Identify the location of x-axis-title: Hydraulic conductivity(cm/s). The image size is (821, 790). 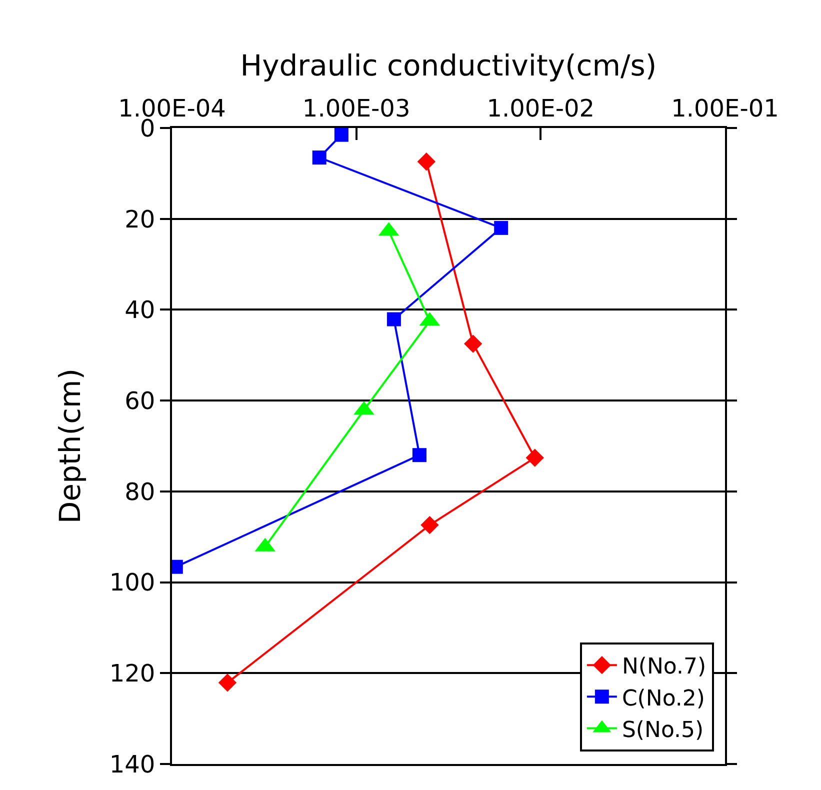
(448, 65).